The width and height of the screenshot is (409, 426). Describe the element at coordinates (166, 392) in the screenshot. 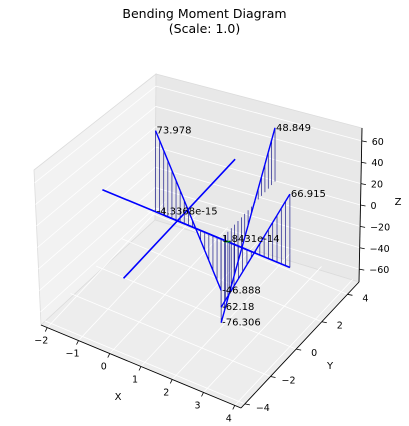

I see `x-tick-label: 2` at that location.